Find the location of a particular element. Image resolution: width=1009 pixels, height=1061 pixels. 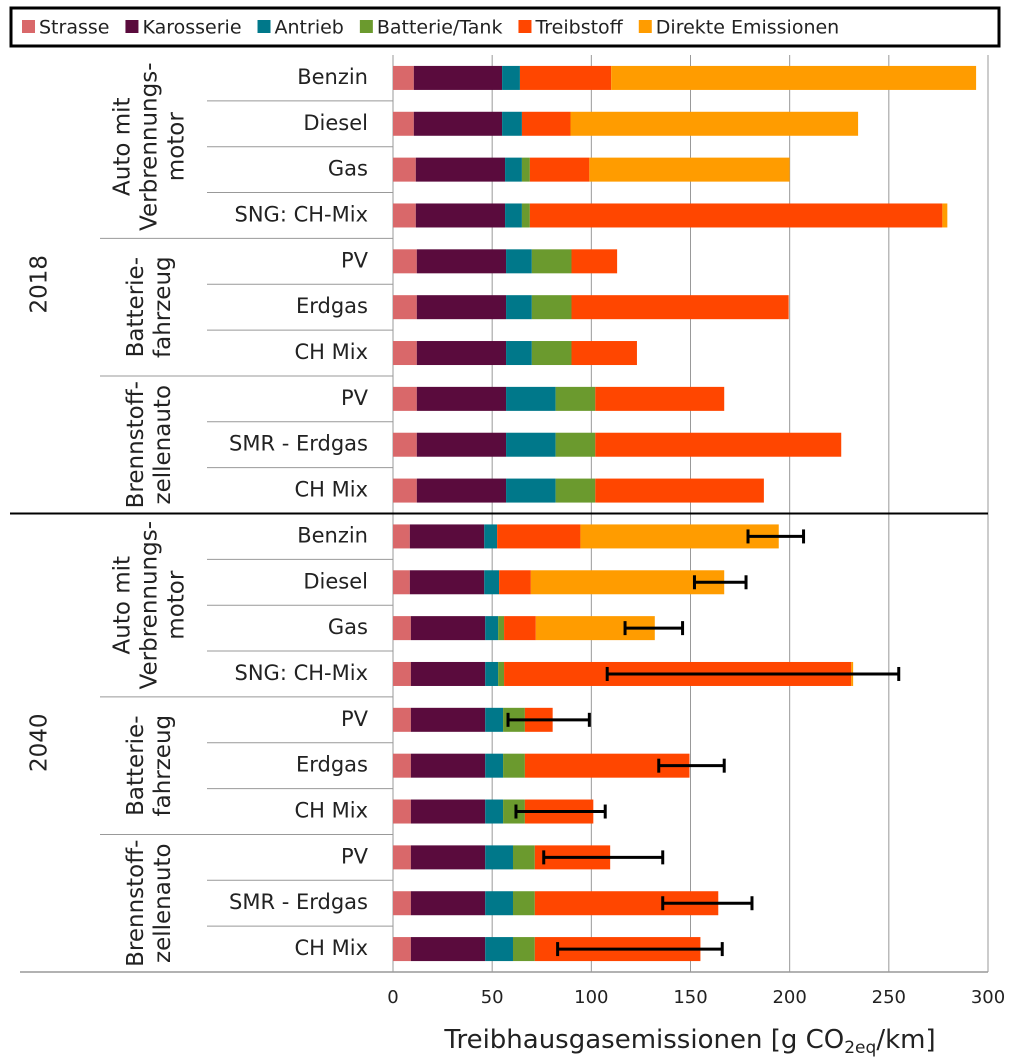

legend-box is located at coordinates (505, 27).